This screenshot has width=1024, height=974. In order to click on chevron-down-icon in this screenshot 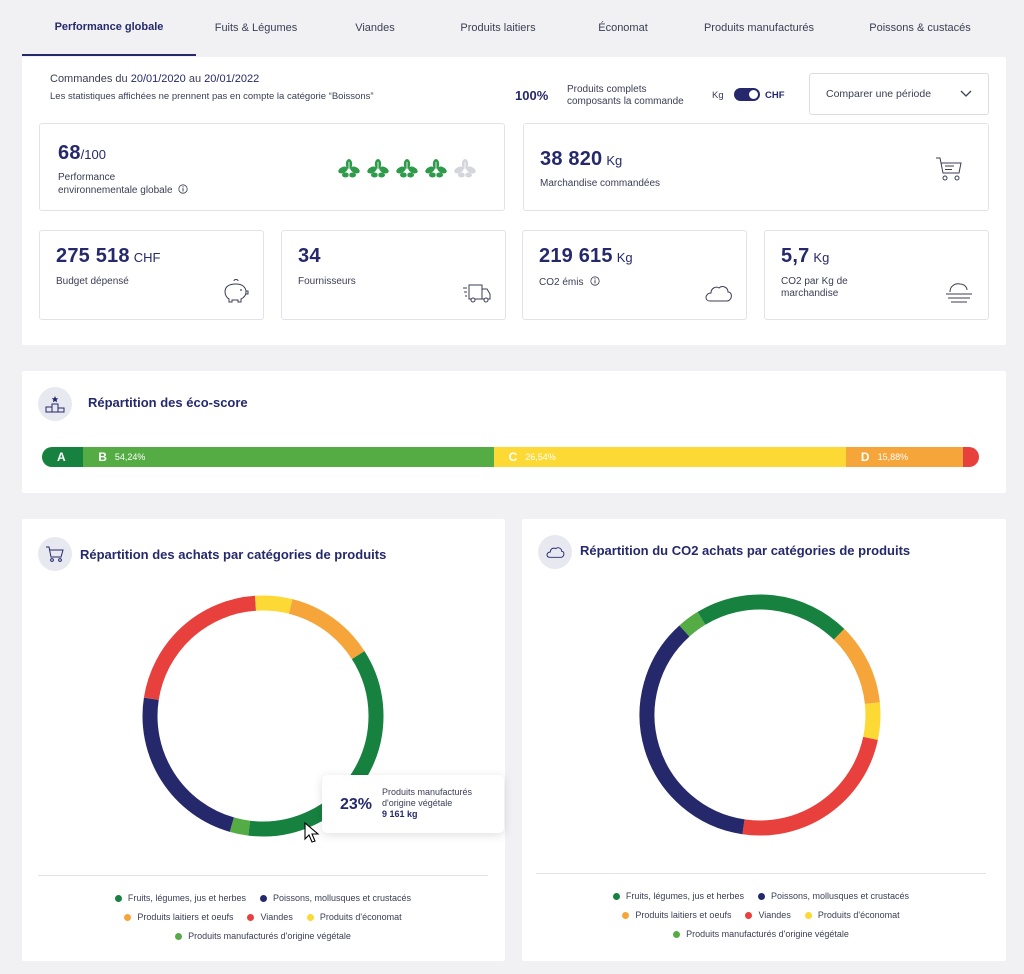, I will do `click(966, 93)`.